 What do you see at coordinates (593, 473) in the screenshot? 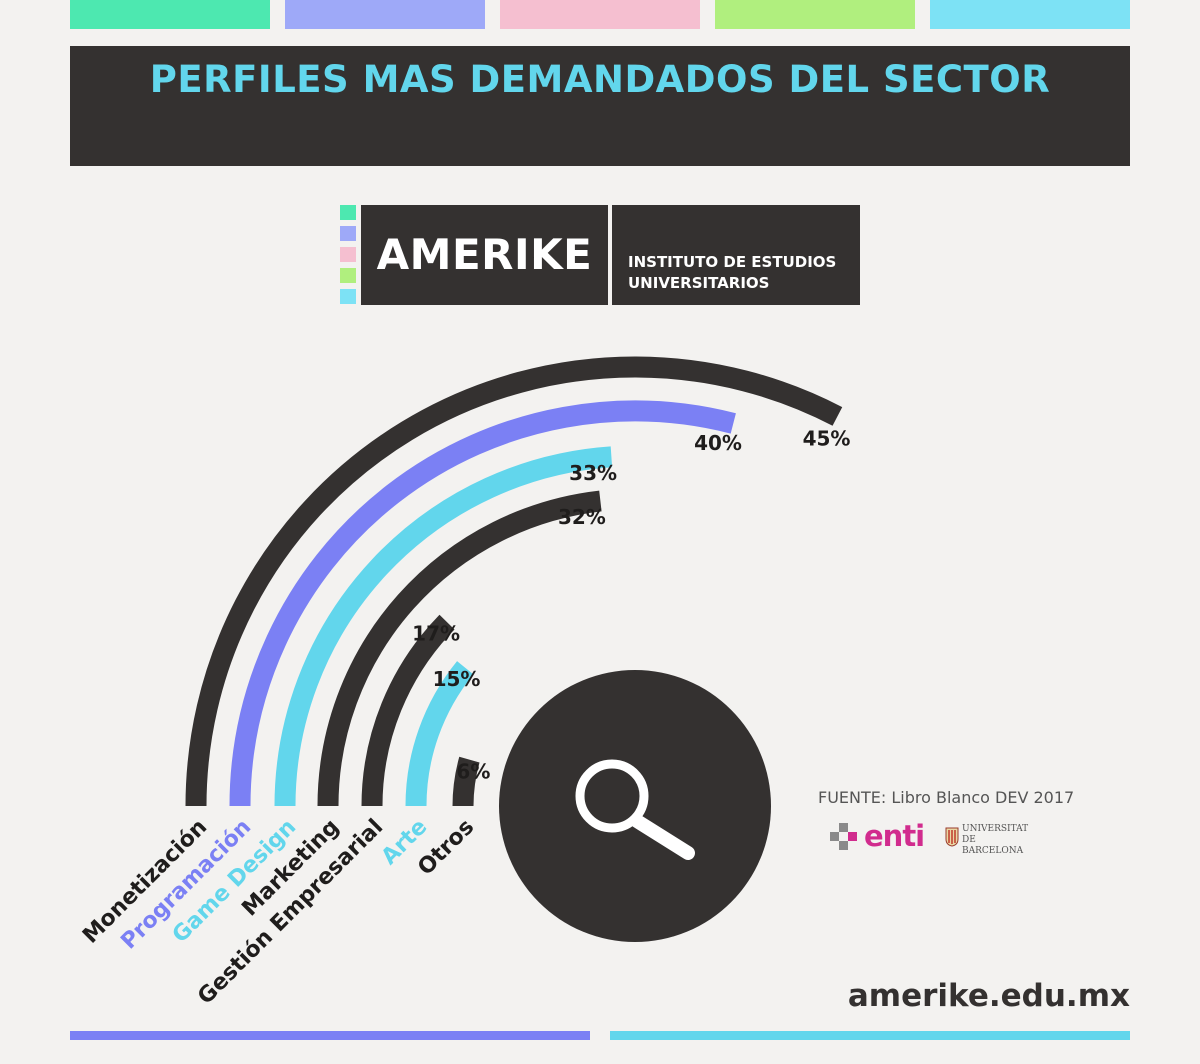
I see `value-label: 33%` at bounding box center [593, 473].